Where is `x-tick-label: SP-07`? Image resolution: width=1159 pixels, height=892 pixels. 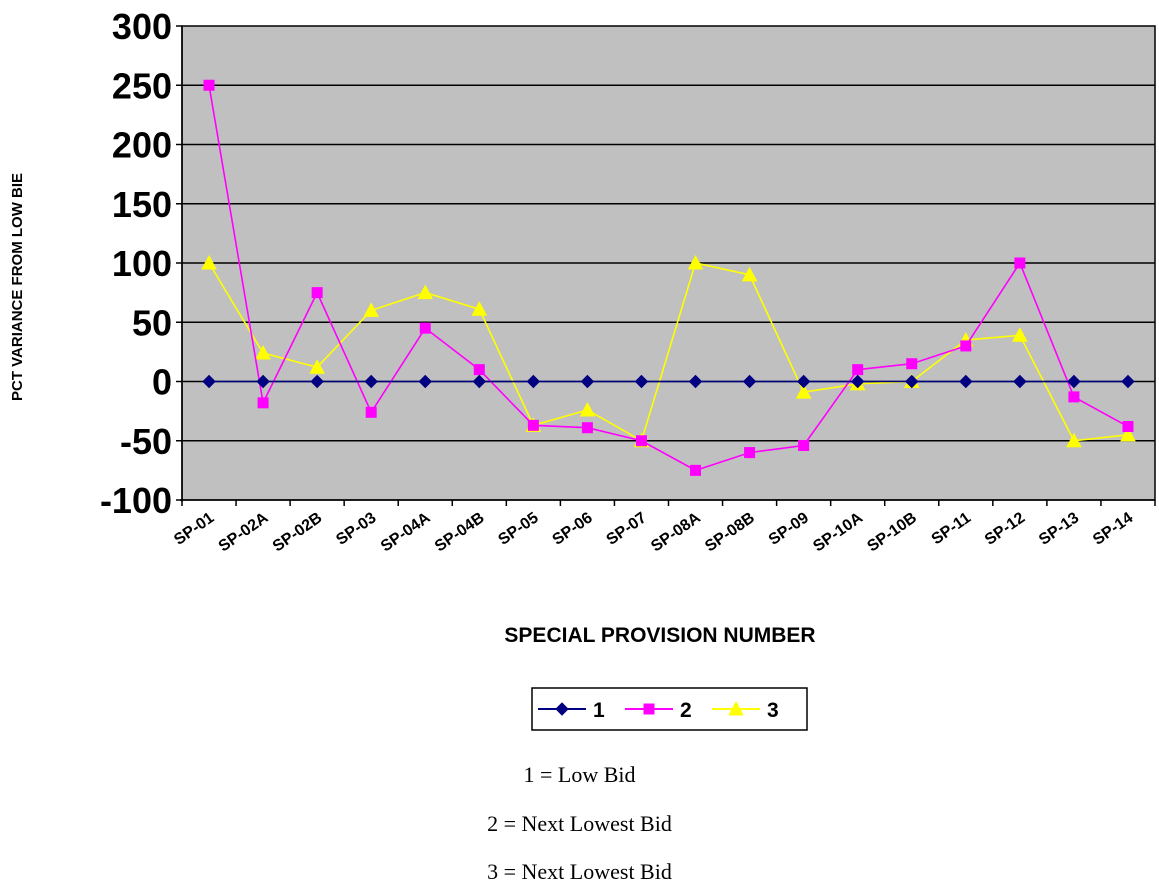
x-tick-label: SP-07 is located at coordinates (627, 528).